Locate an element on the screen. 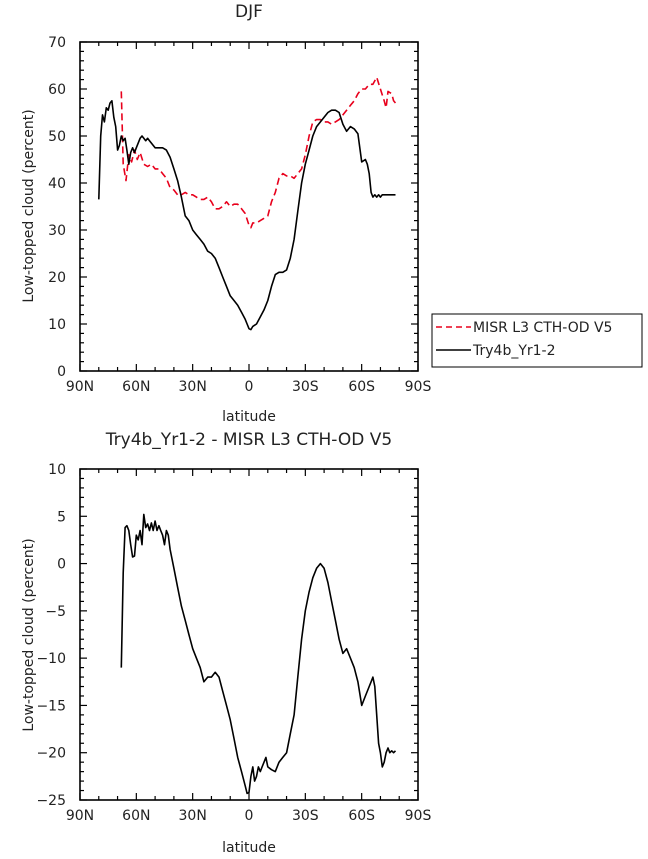 The height and width of the screenshot is (859, 648). y-tick-label: −20 is located at coordinates (51, 754).